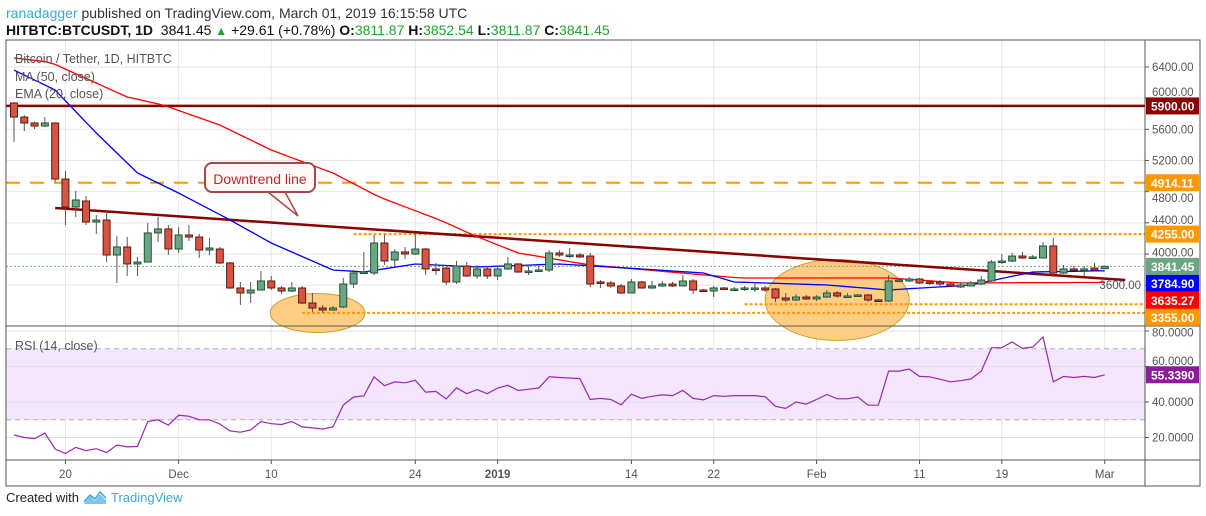  Describe the element at coordinates (260, 177) in the screenshot. I see `downtrend-callout: Downtrend line` at that location.